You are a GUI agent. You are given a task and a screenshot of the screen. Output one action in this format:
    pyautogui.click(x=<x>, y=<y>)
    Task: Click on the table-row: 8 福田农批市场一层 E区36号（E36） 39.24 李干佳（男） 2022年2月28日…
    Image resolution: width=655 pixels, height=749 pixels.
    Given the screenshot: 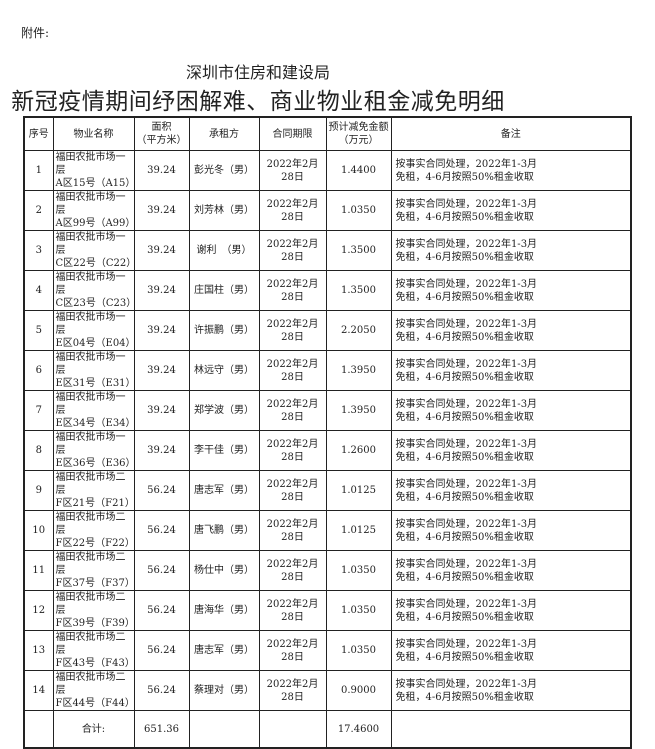 What is the action you would take?
    pyautogui.click(x=327, y=450)
    